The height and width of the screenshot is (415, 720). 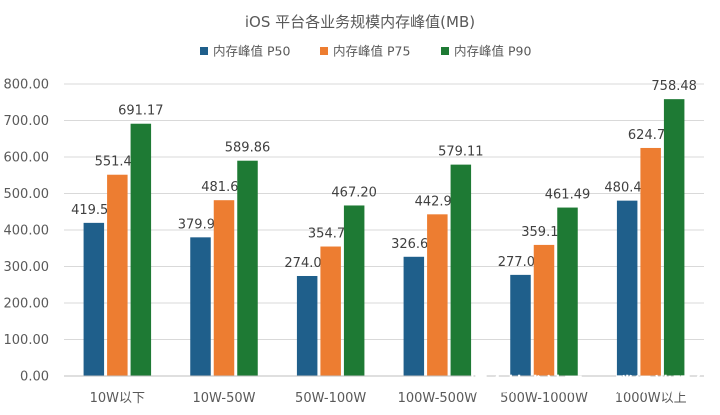 What do you see at coordinates (438, 398) in the screenshot?
I see `x-tick-label: 100W-500W` at bounding box center [438, 398].